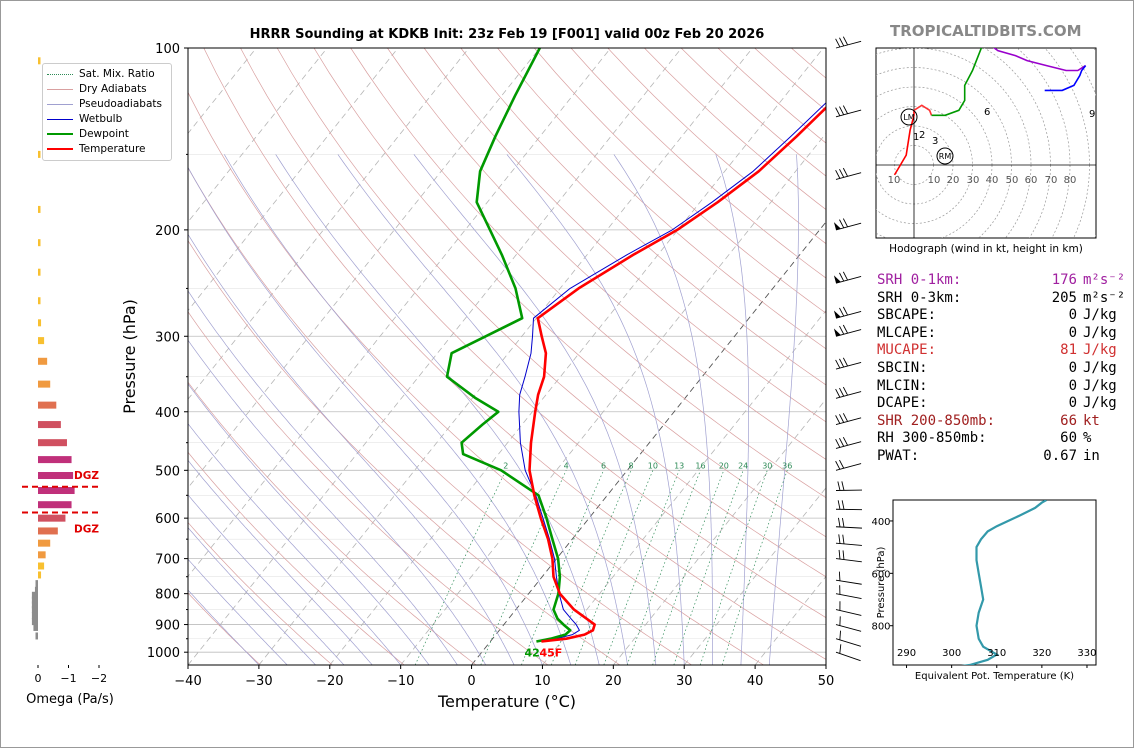 The width and height of the screenshot is (1134, 748). I want to click on stat-row: MUCAPE: 81 J/kg, so click(1001, 351).